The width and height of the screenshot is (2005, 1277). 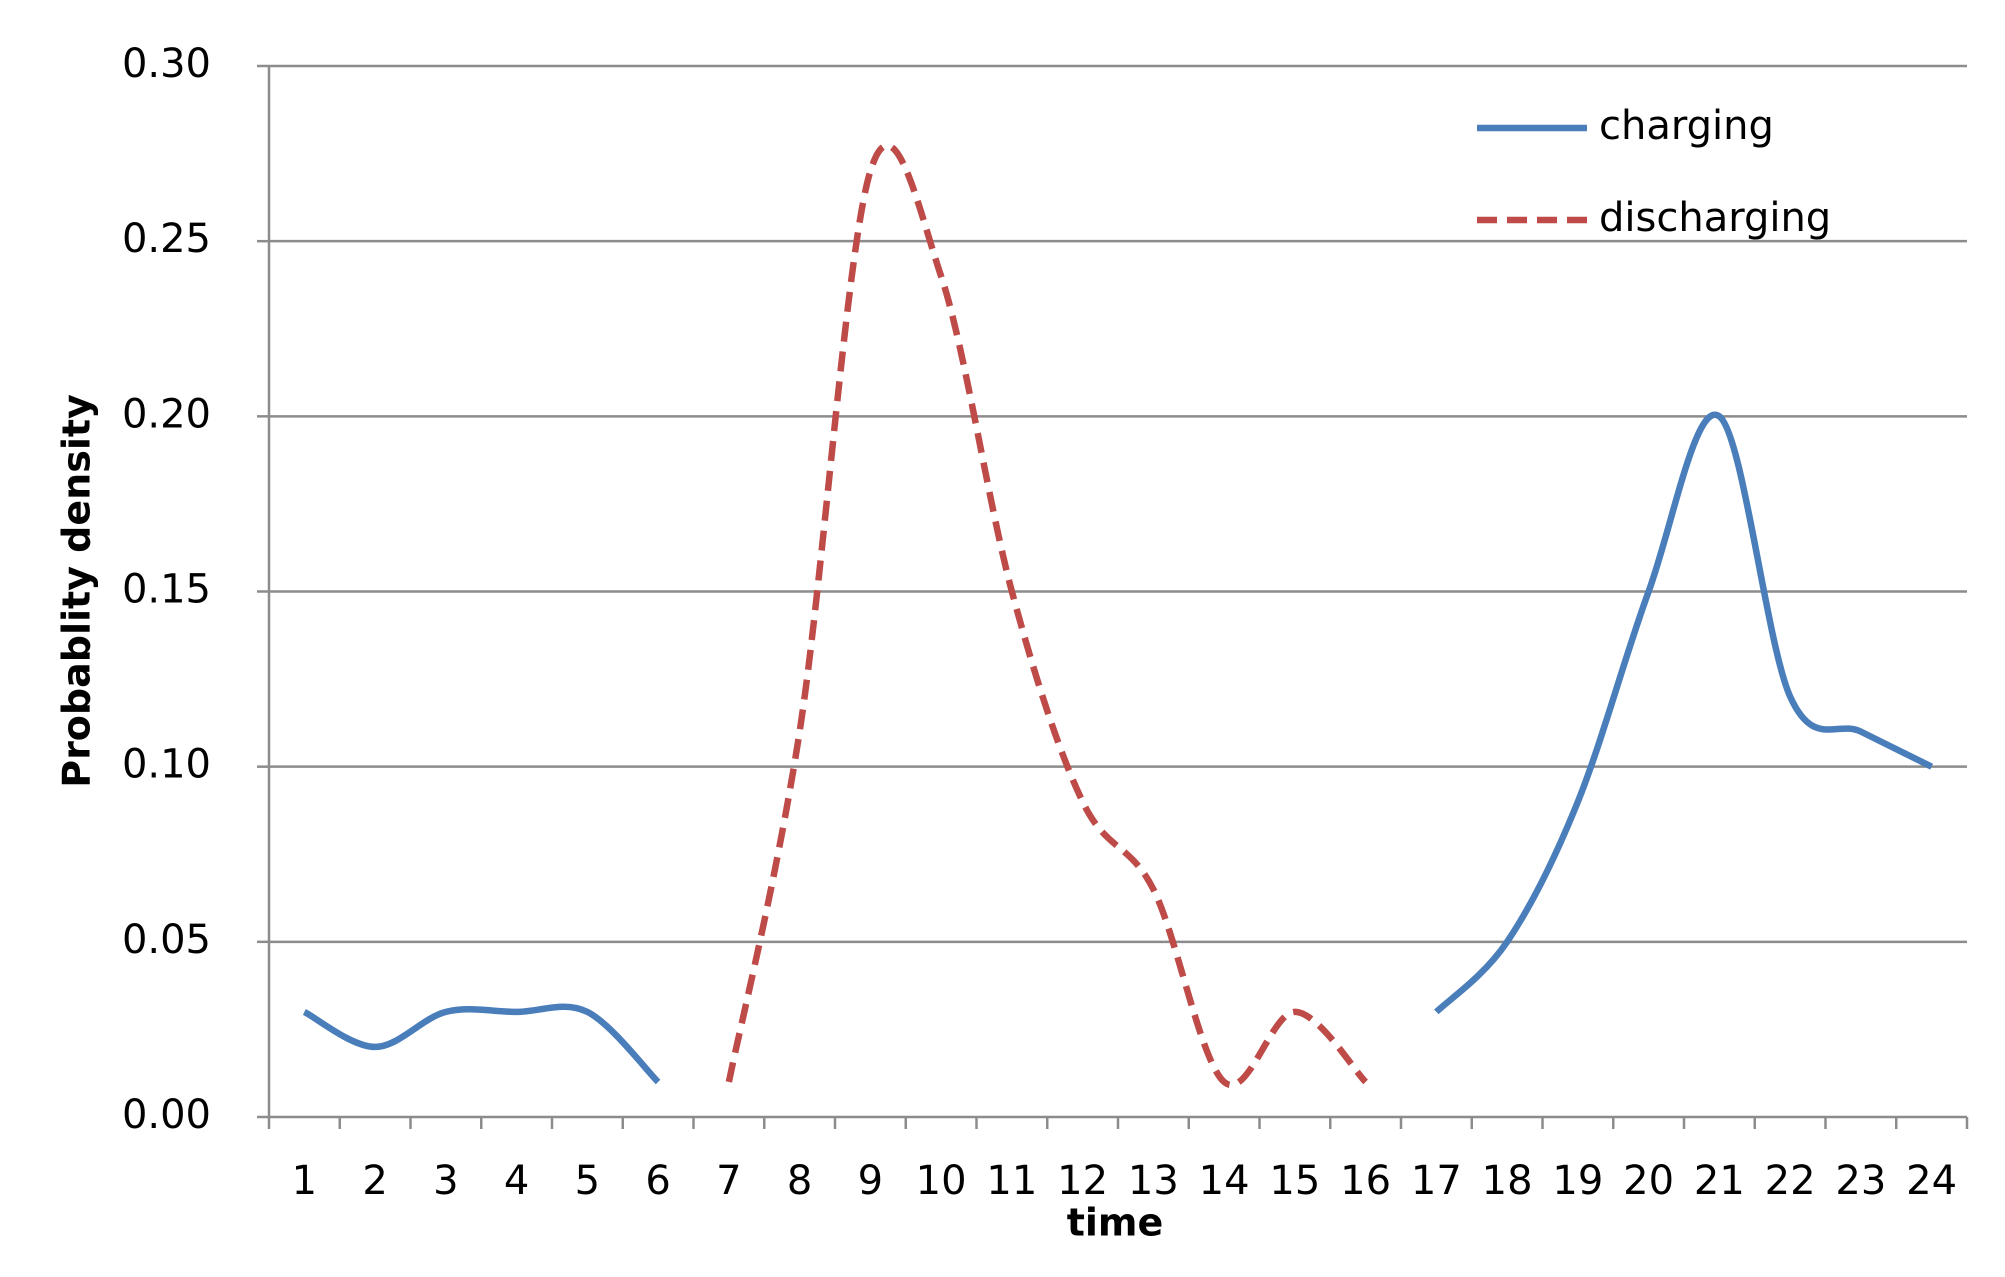 What do you see at coordinates (1082, 1181) in the screenshot?
I see `x-tick-label: 12` at bounding box center [1082, 1181].